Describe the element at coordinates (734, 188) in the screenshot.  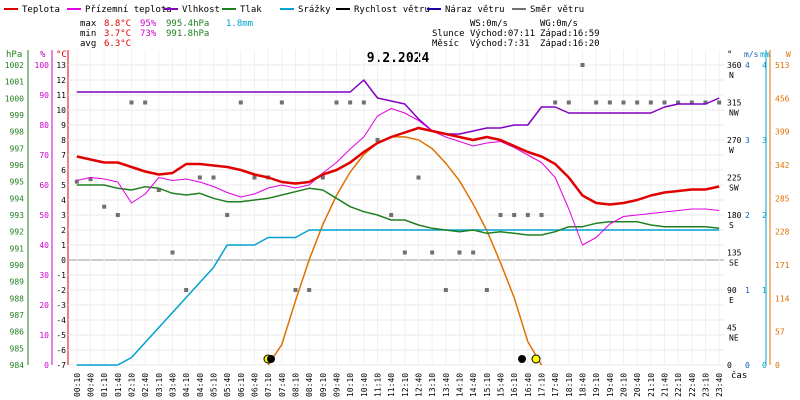
I see `tick-dir-label: SW` at that location.